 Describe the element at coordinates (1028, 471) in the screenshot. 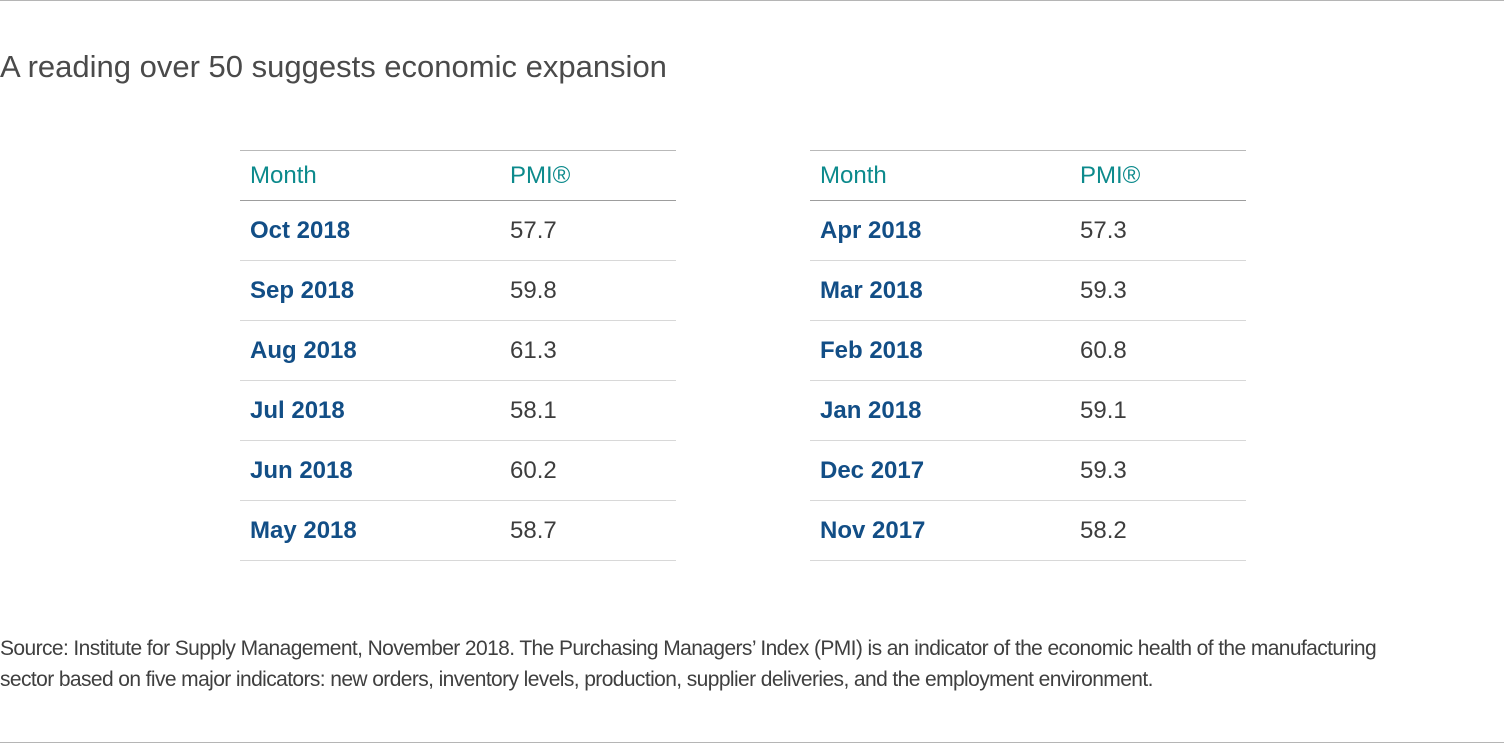

I see `table-row: Dec 2017 59.3` at that location.